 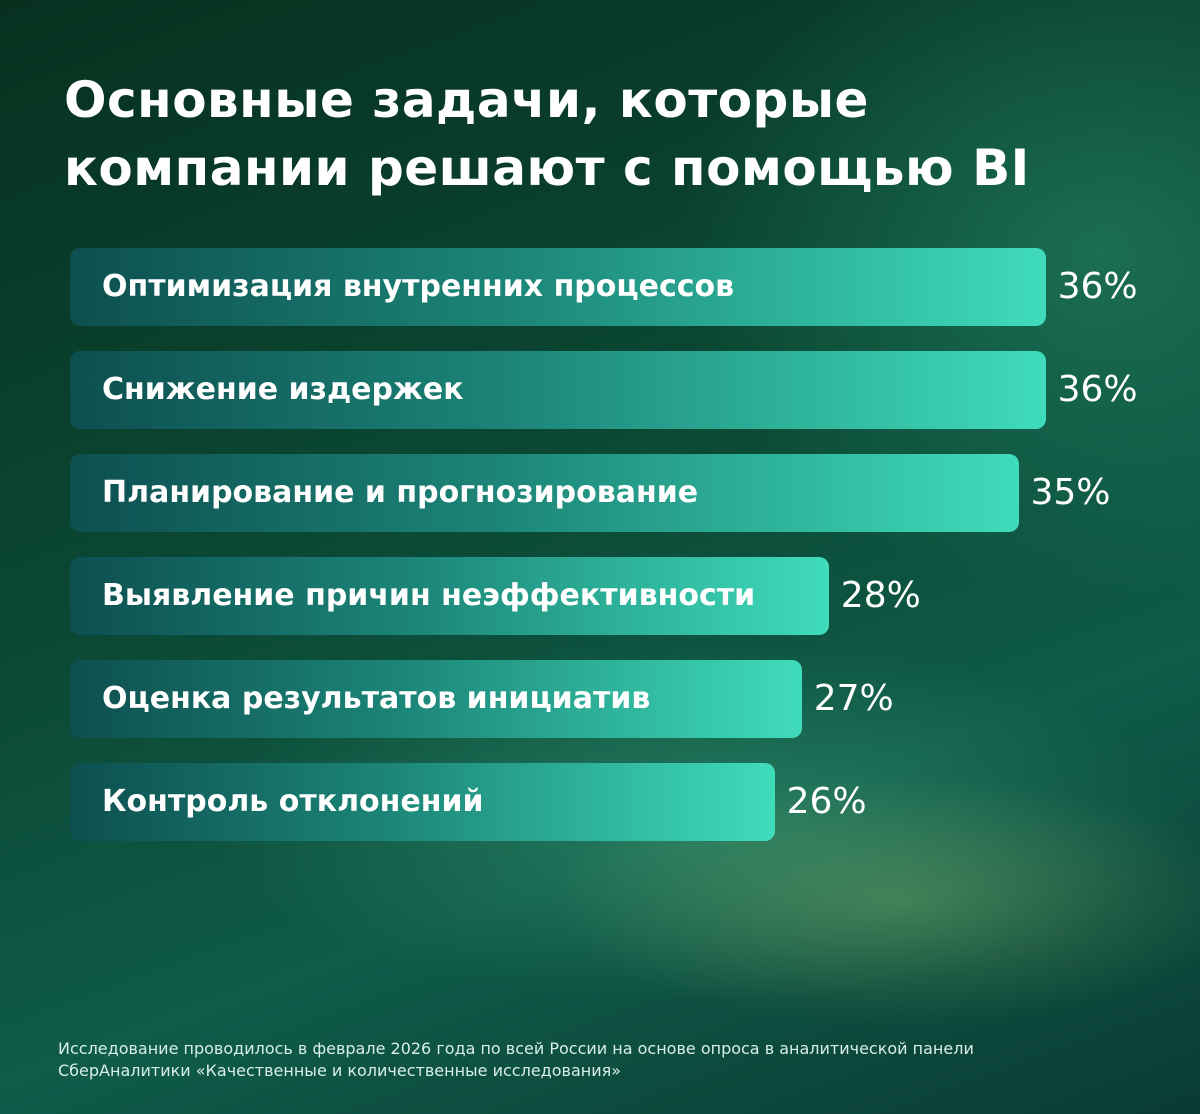 I want to click on category-label: Контроль отклонений, so click(x=293, y=801).